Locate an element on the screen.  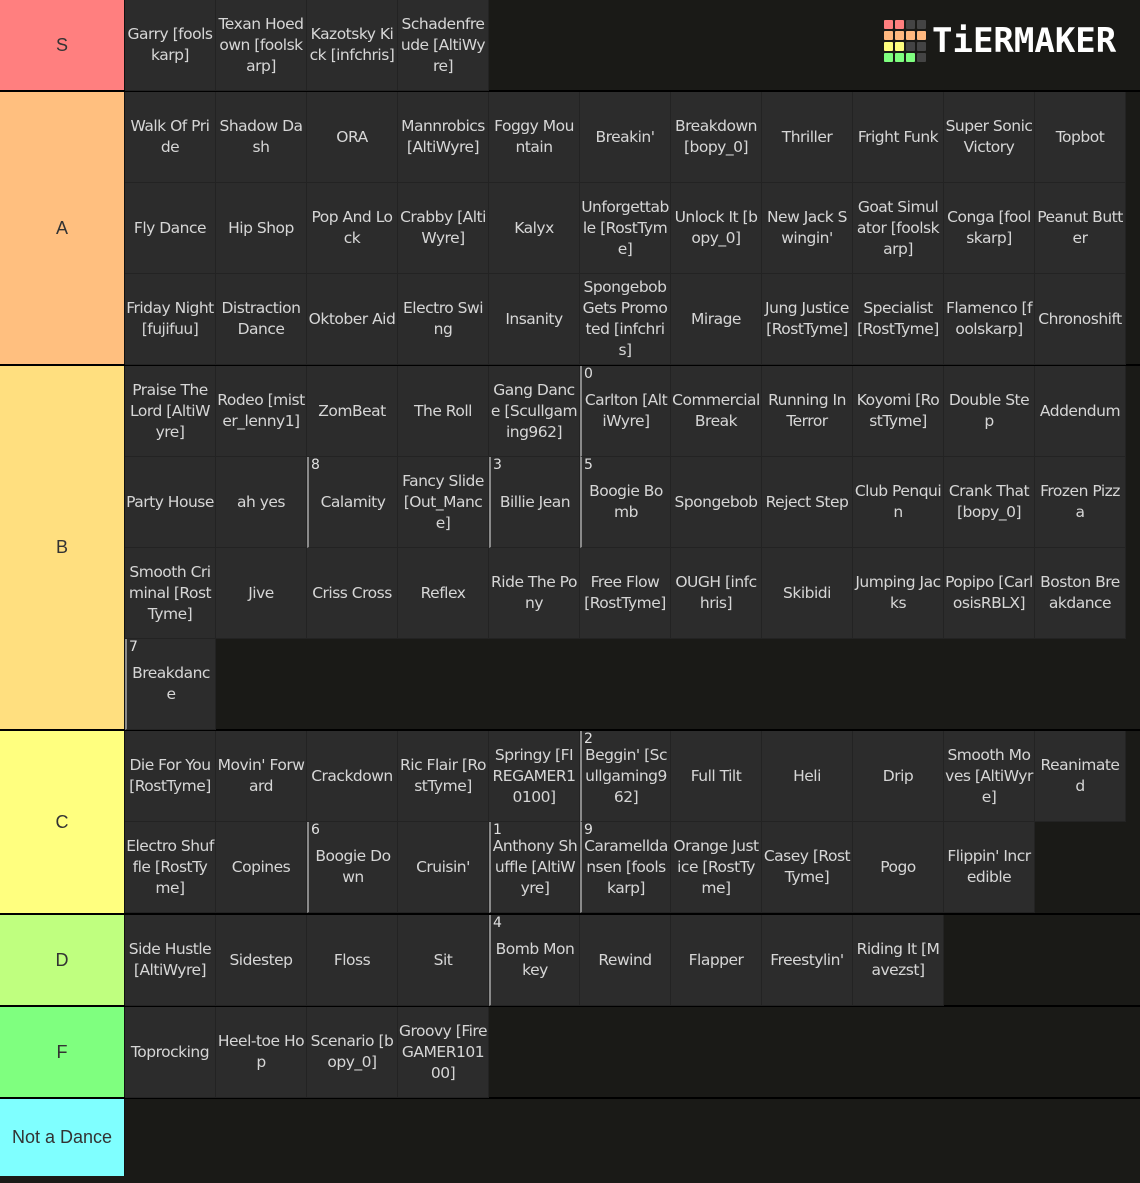
dance-tile: Reanimated is located at coordinates (1080, 776).